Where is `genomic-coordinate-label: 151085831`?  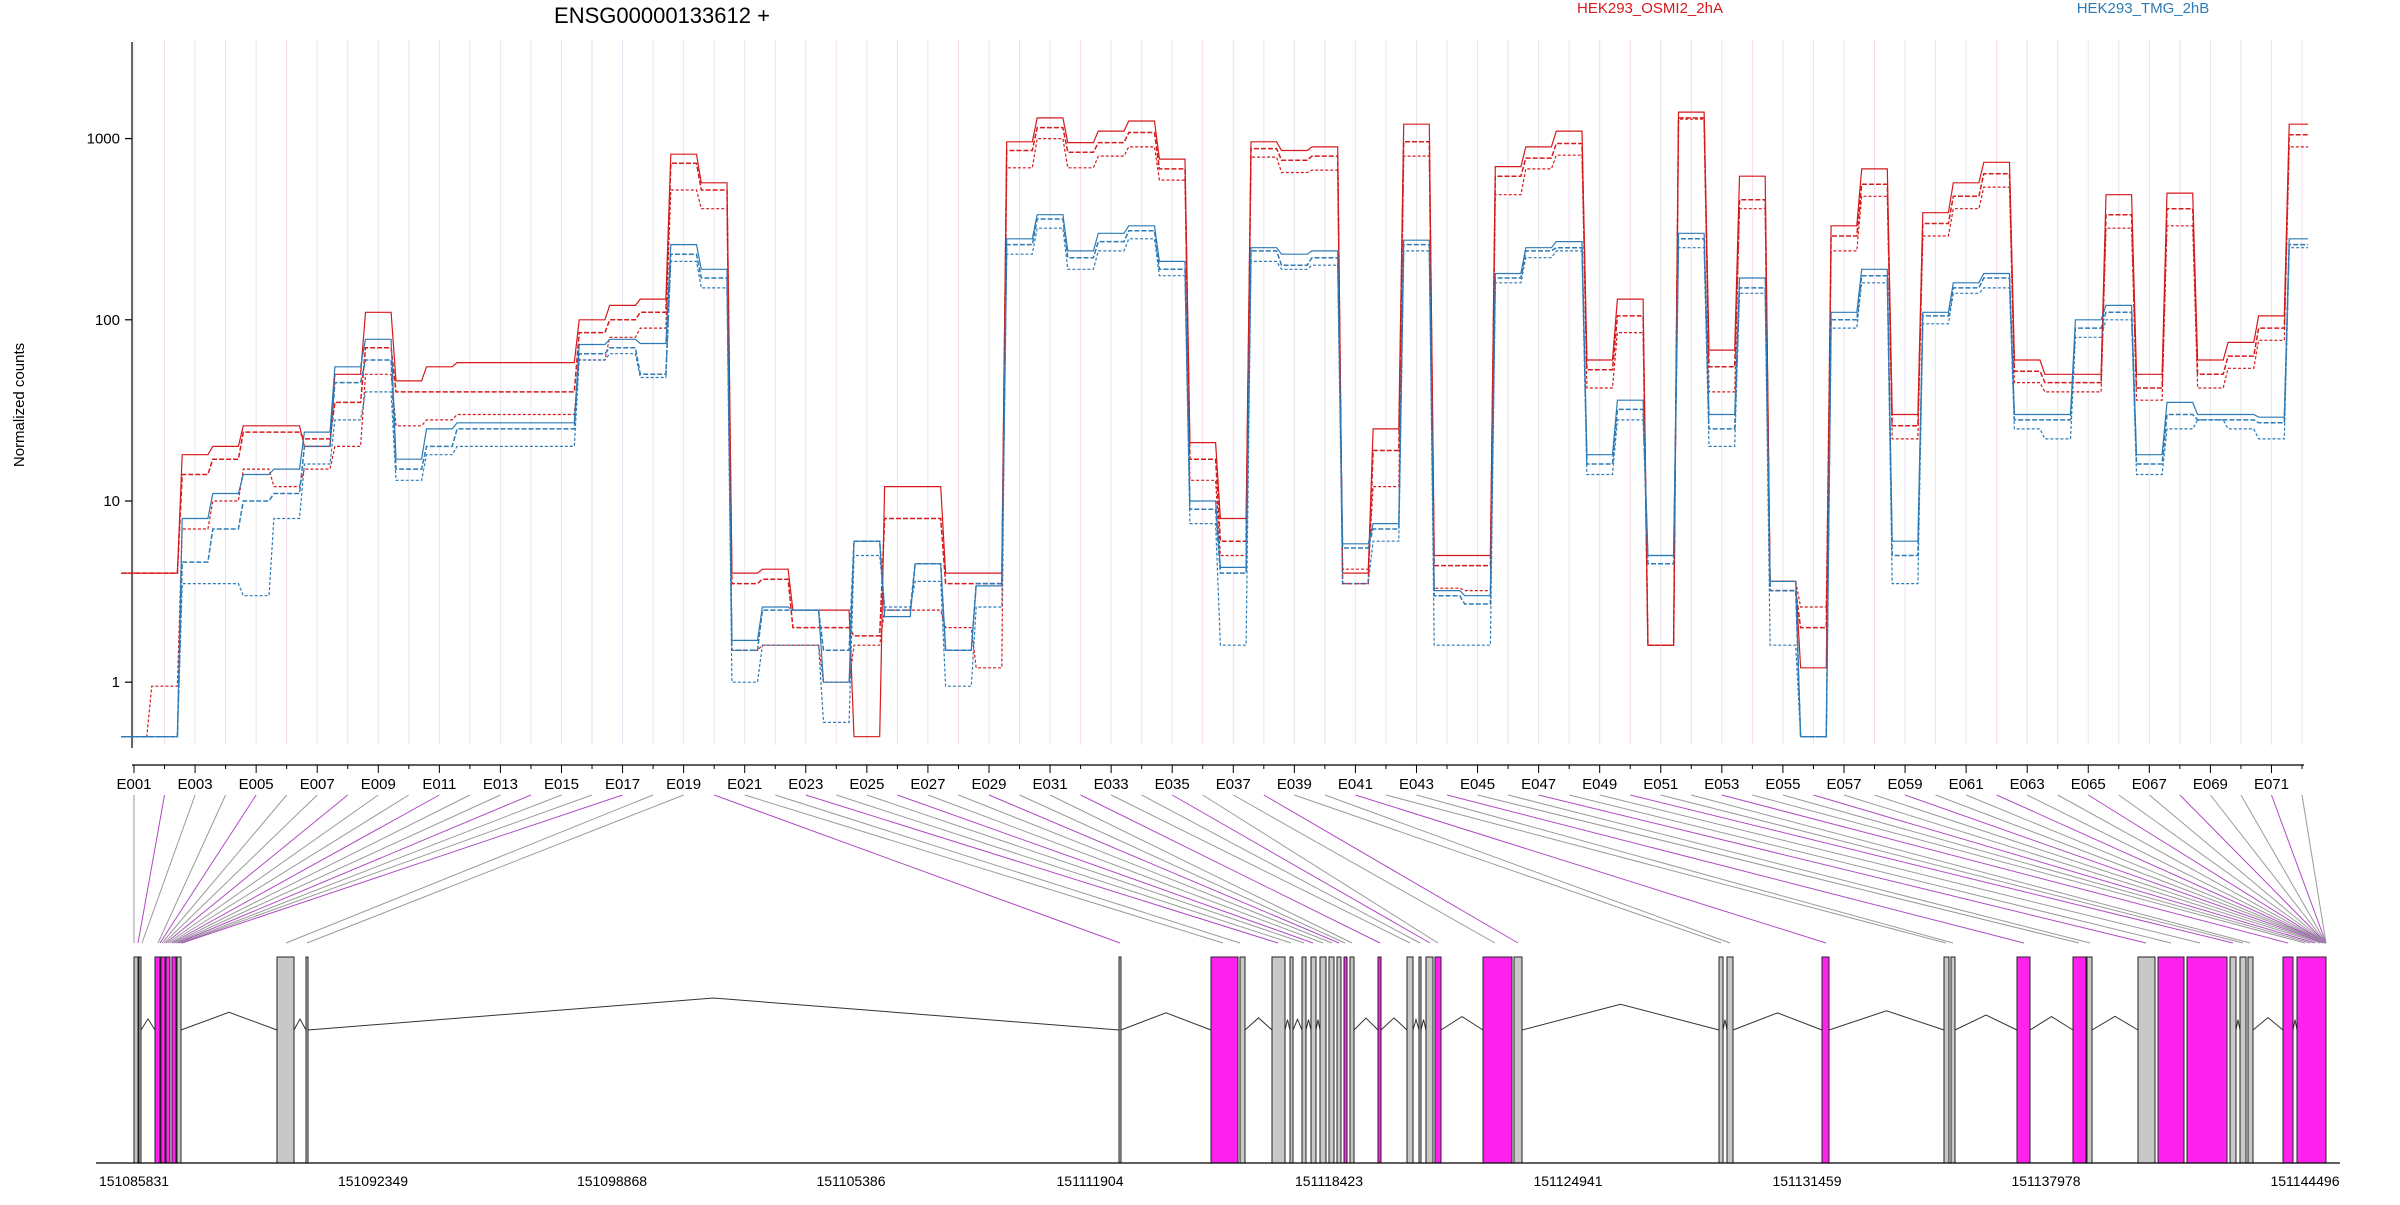 genomic-coordinate-label: 151085831 is located at coordinates (134, 1181).